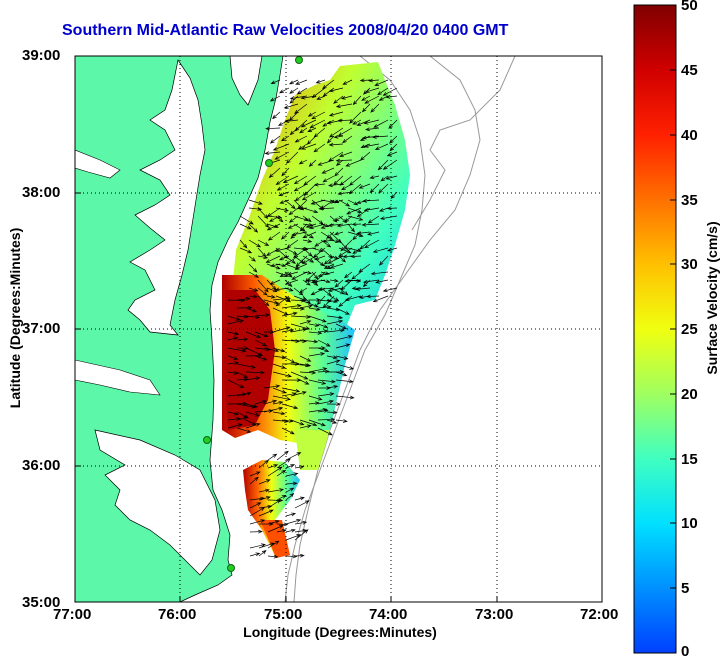 The width and height of the screenshot is (724, 660). Describe the element at coordinates (673, 329) in the screenshot. I see `colorbar-ticks` at that location.